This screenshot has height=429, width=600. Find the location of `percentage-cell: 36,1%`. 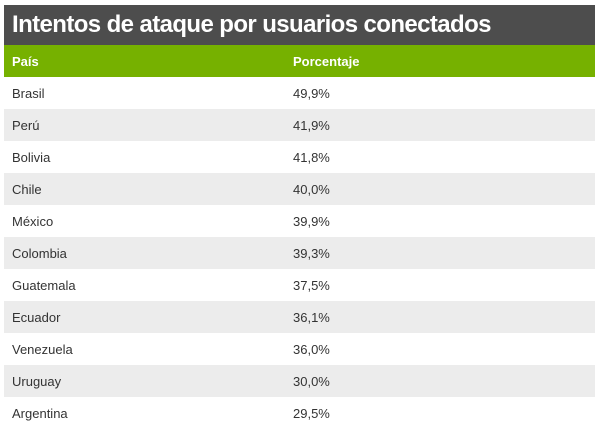

percentage-cell: 36,1% is located at coordinates (311, 317).